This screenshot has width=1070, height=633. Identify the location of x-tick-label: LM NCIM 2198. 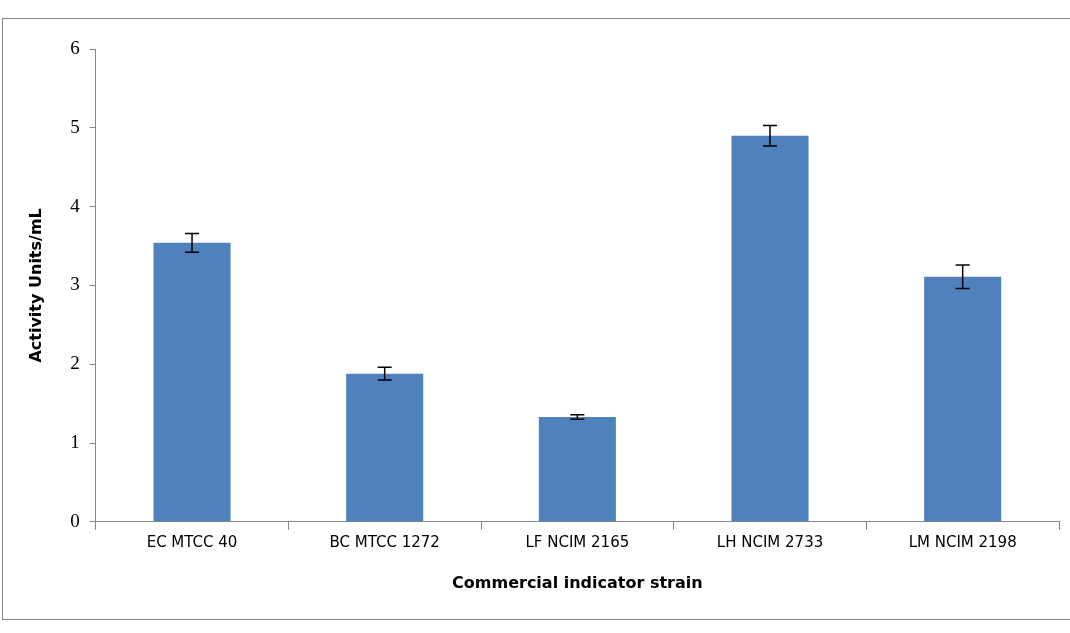
(962, 541).